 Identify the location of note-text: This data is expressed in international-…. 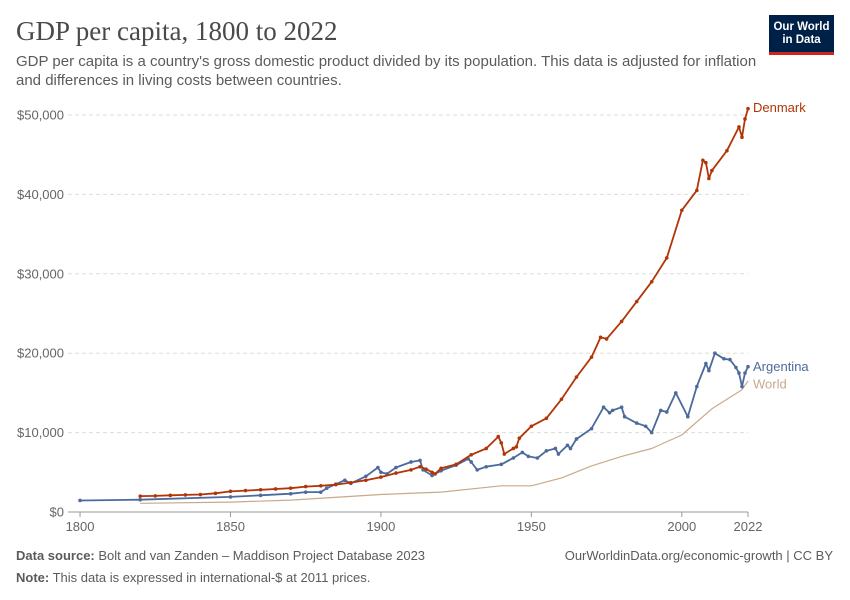
(211, 577).